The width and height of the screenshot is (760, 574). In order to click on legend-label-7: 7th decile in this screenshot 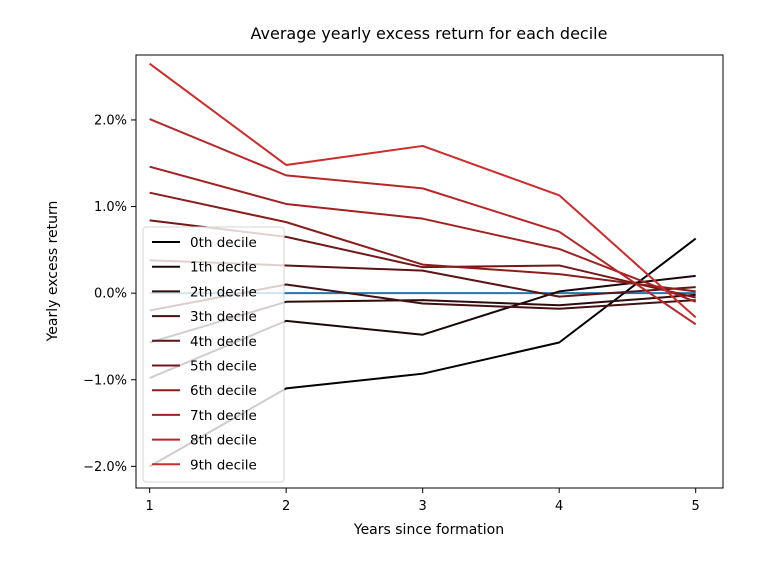, I will do `click(223, 416)`.